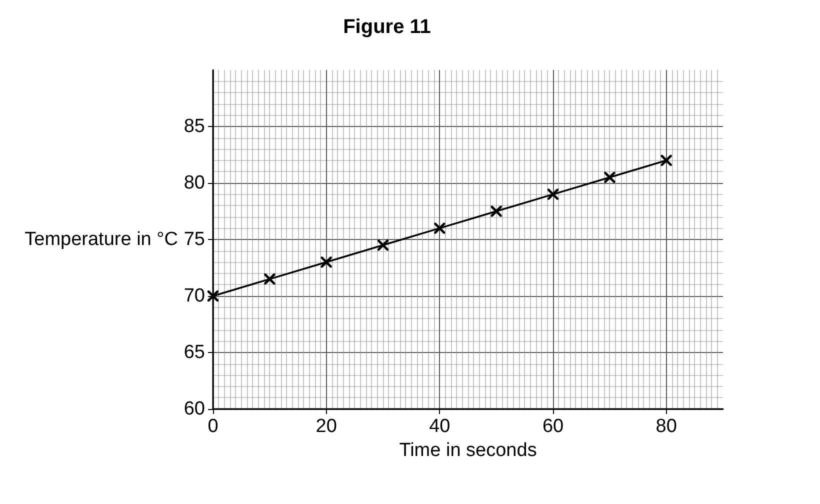  I want to click on x-tick-label: 40, so click(439, 426).